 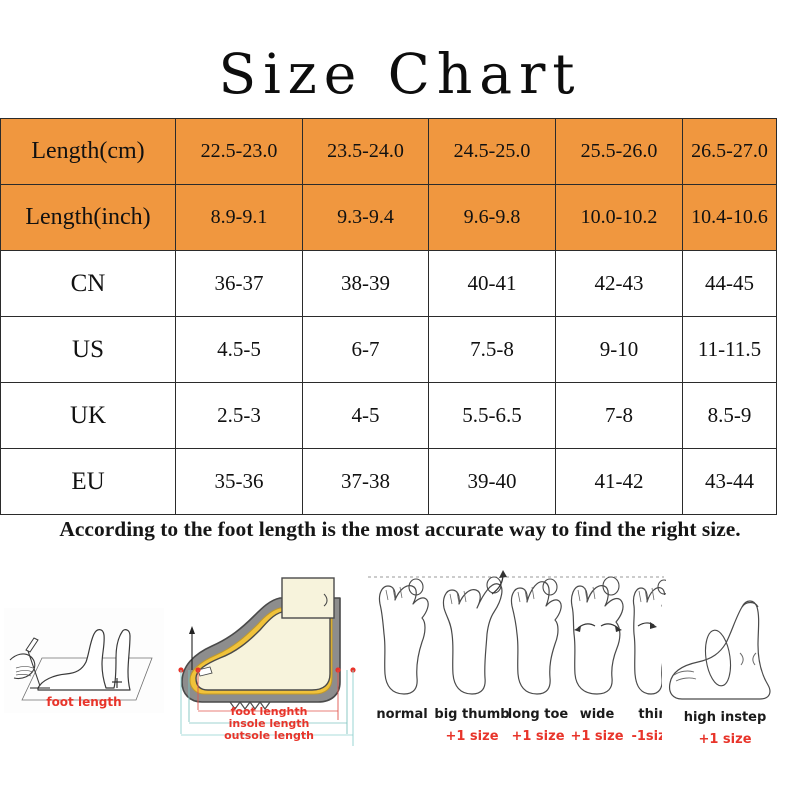 What do you see at coordinates (729, 283) in the screenshot?
I see `cell-cn-5: 44-45` at bounding box center [729, 283].